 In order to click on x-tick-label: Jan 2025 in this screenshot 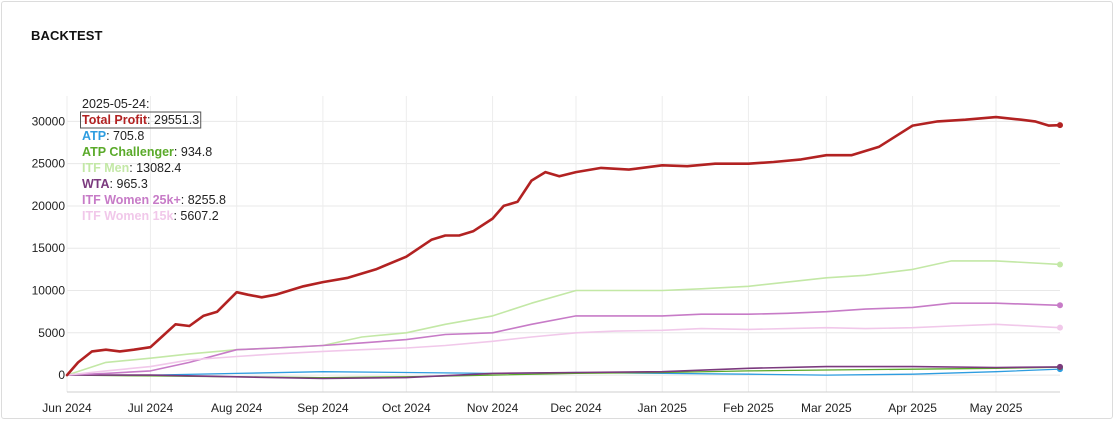, I will do `click(663, 408)`.